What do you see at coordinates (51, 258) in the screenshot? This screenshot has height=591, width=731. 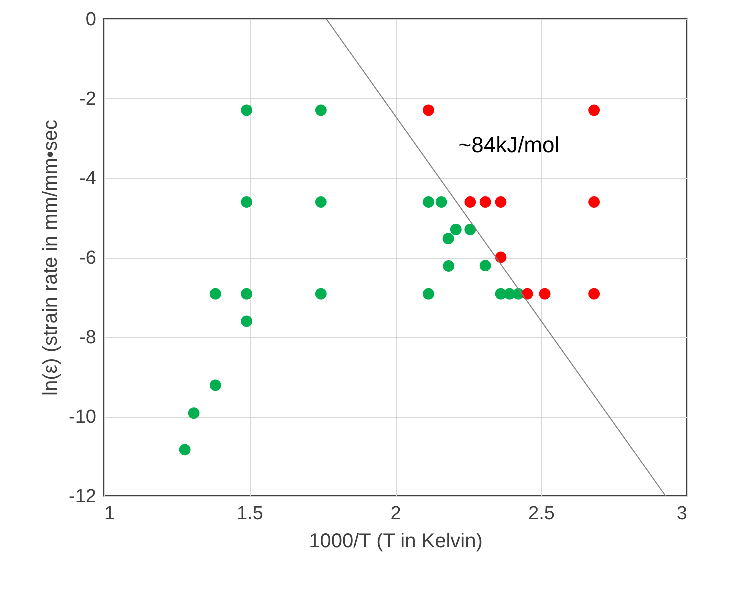 I see `y-axis-title: ln(ε) (strain rate in mm/mm•sec` at bounding box center [51, 258].